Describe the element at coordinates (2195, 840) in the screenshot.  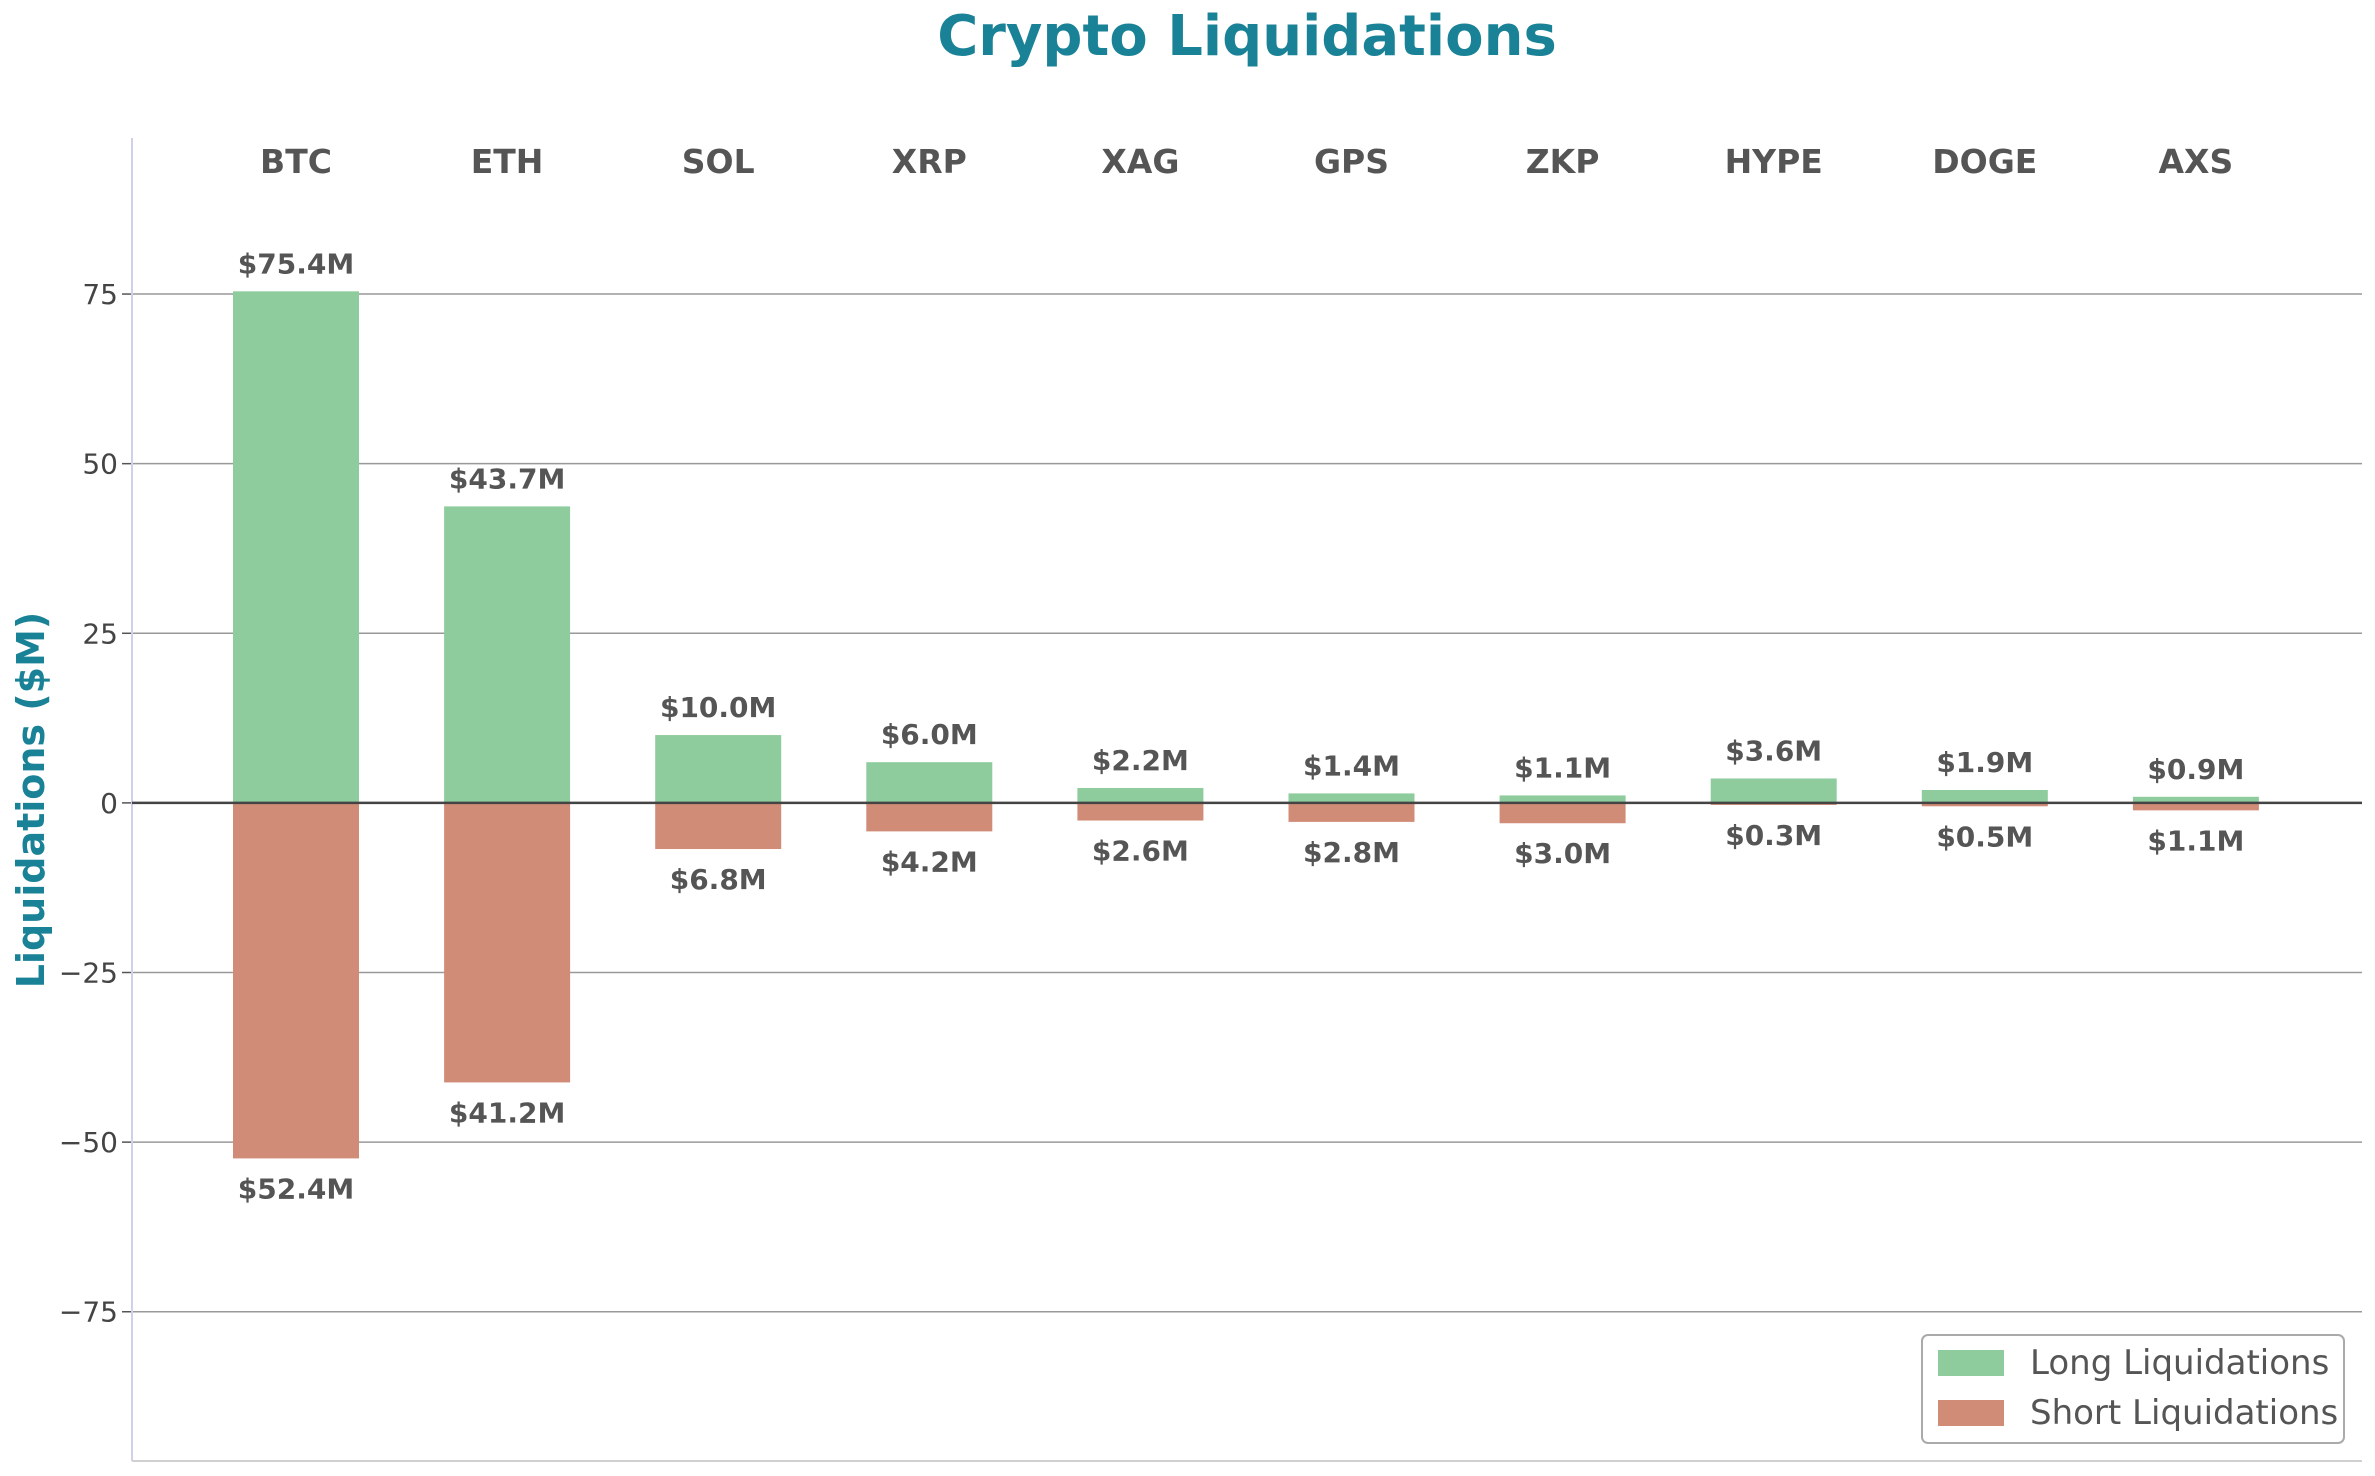
I see `short-value-label: $1.1M` at that location.